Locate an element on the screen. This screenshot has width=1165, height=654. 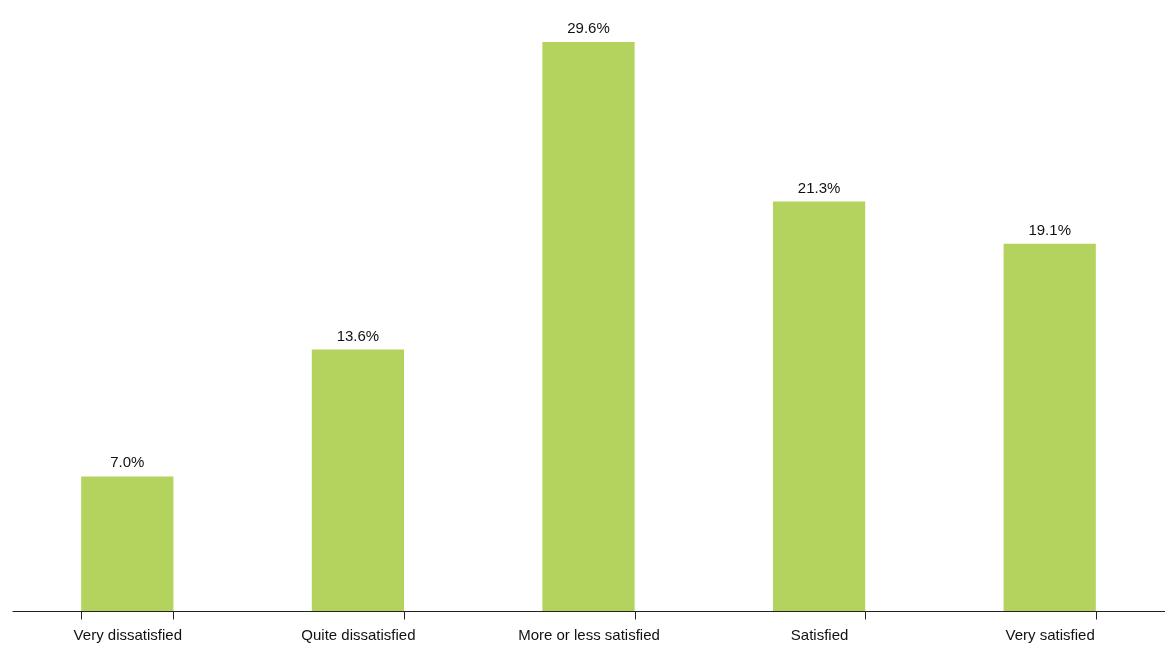
x-tick-label: Very satisfied is located at coordinates (1050, 634).